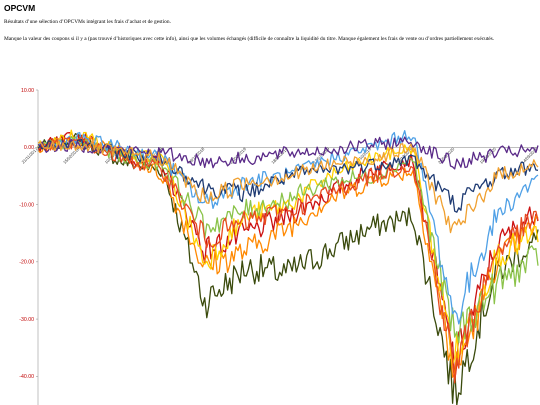 The image size is (540, 405). I want to click on y-axis: 10.00 0.00 -10.00 -20.00 -30.00 -40.00, so click(29, 246).